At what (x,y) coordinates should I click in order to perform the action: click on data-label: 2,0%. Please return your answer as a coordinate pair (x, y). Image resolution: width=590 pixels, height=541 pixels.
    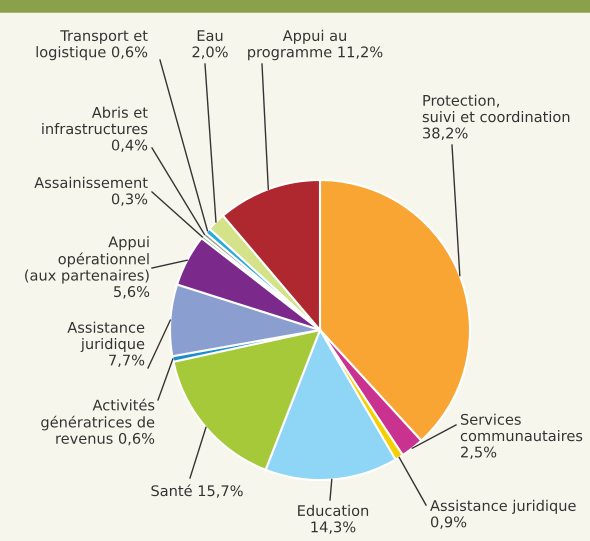
    Looking at the image, I should click on (210, 52).